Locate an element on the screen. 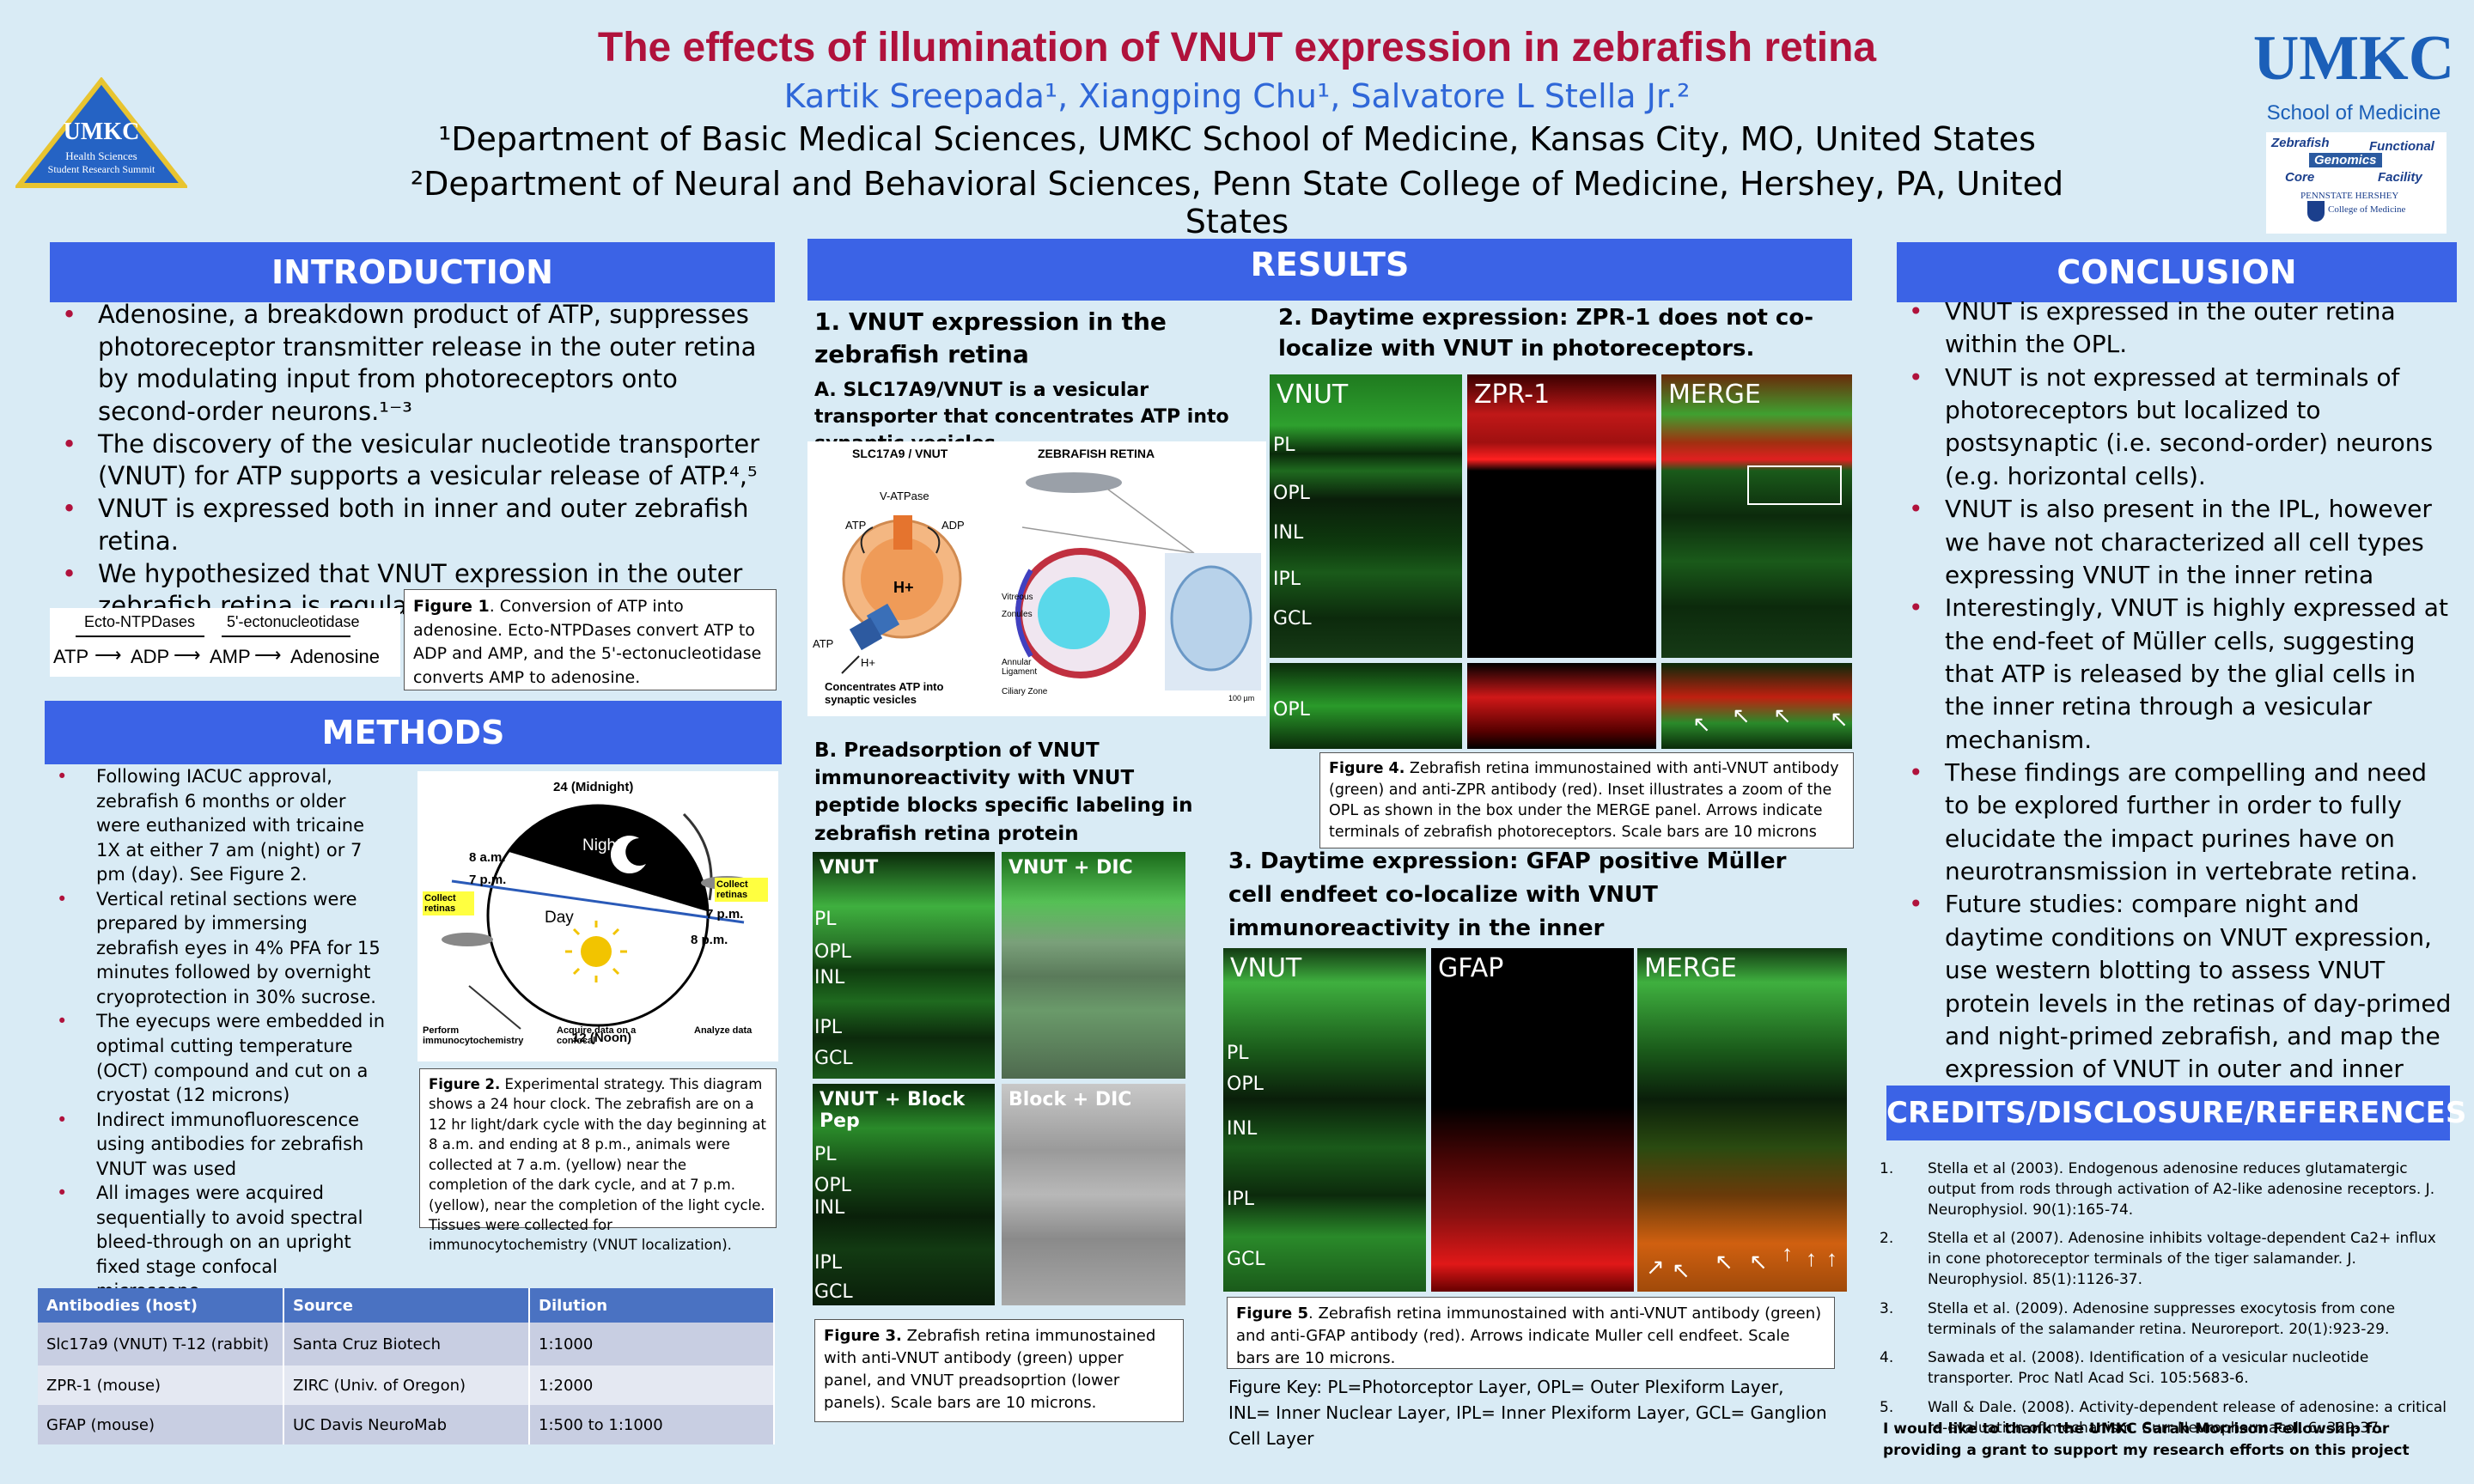 The height and width of the screenshot is (1484, 2474). fig3-panel-vnut-dic: VNUT + DIC is located at coordinates (1093, 966).